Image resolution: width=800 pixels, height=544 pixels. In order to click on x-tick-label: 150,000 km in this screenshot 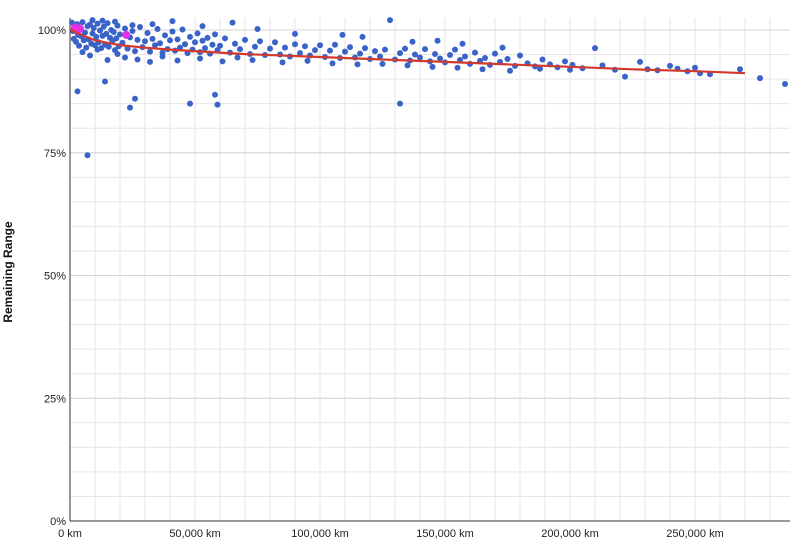, I will do `click(444, 534)`.